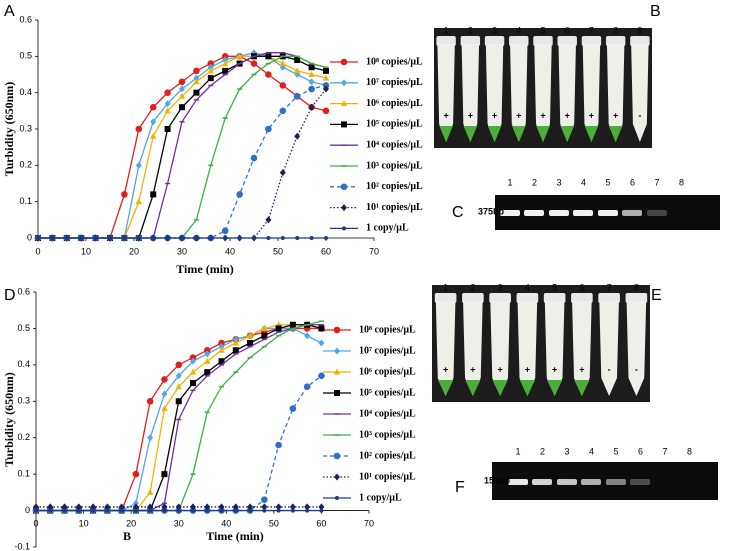 This screenshot has height=551, width=743. Describe the element at coordinates (458, 212) in the screenshot. I see `panel-label: C` at that location.